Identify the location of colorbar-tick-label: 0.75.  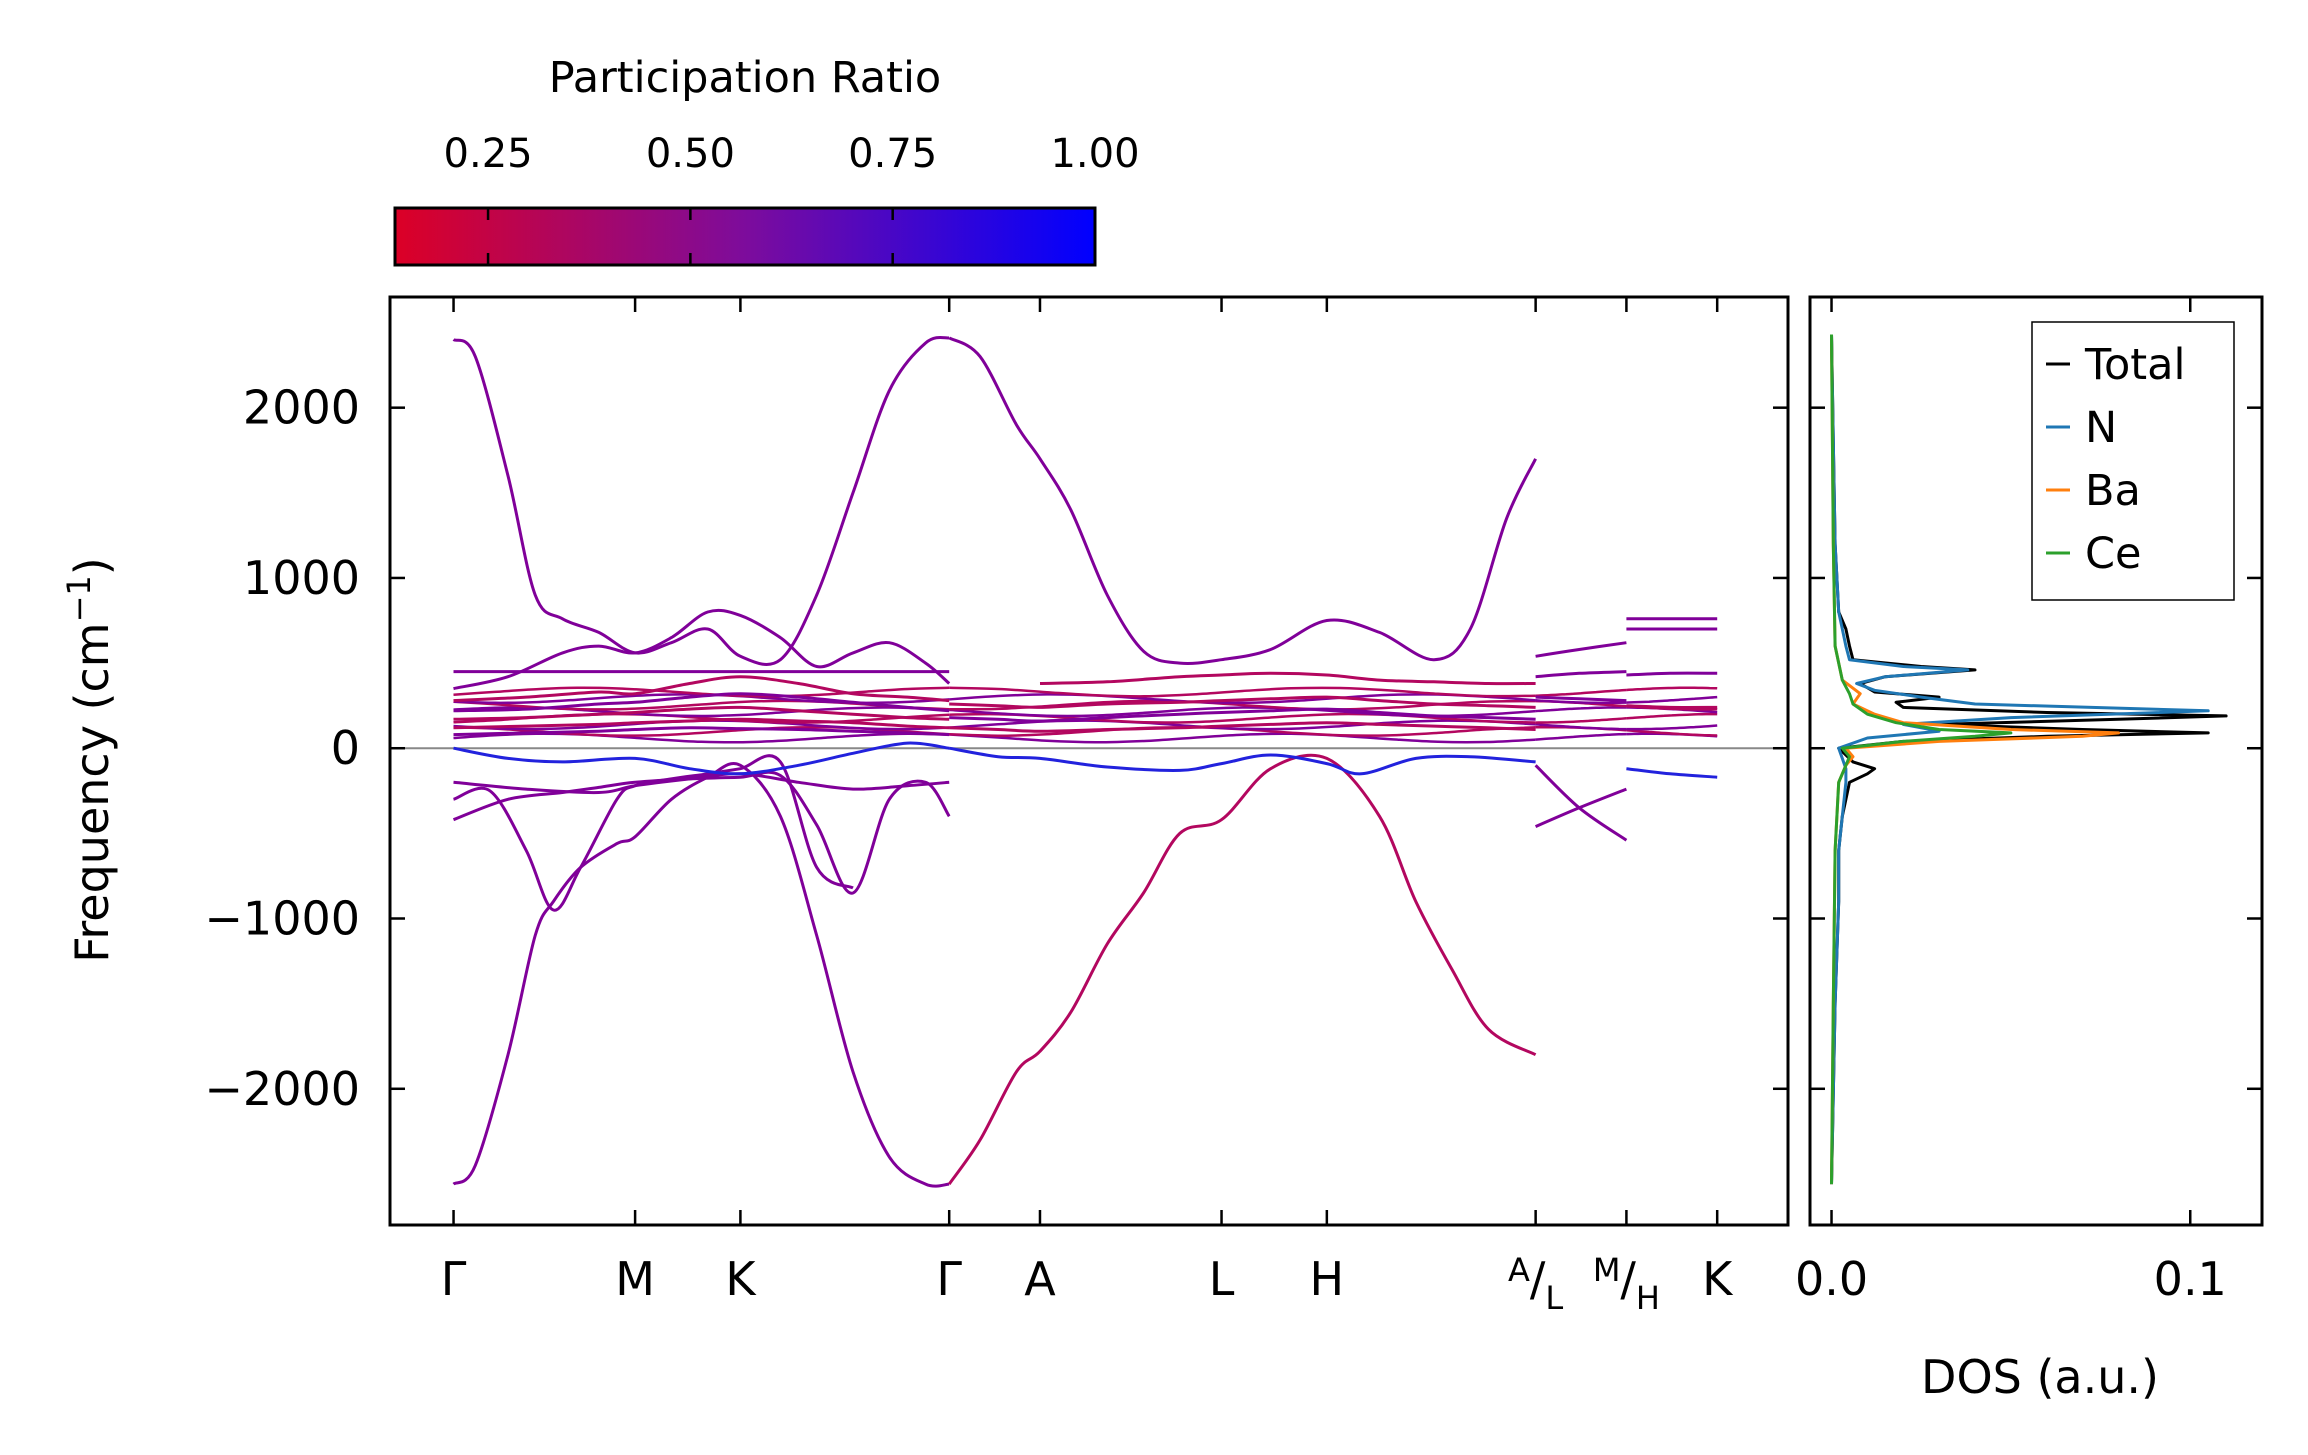
(892, 154).